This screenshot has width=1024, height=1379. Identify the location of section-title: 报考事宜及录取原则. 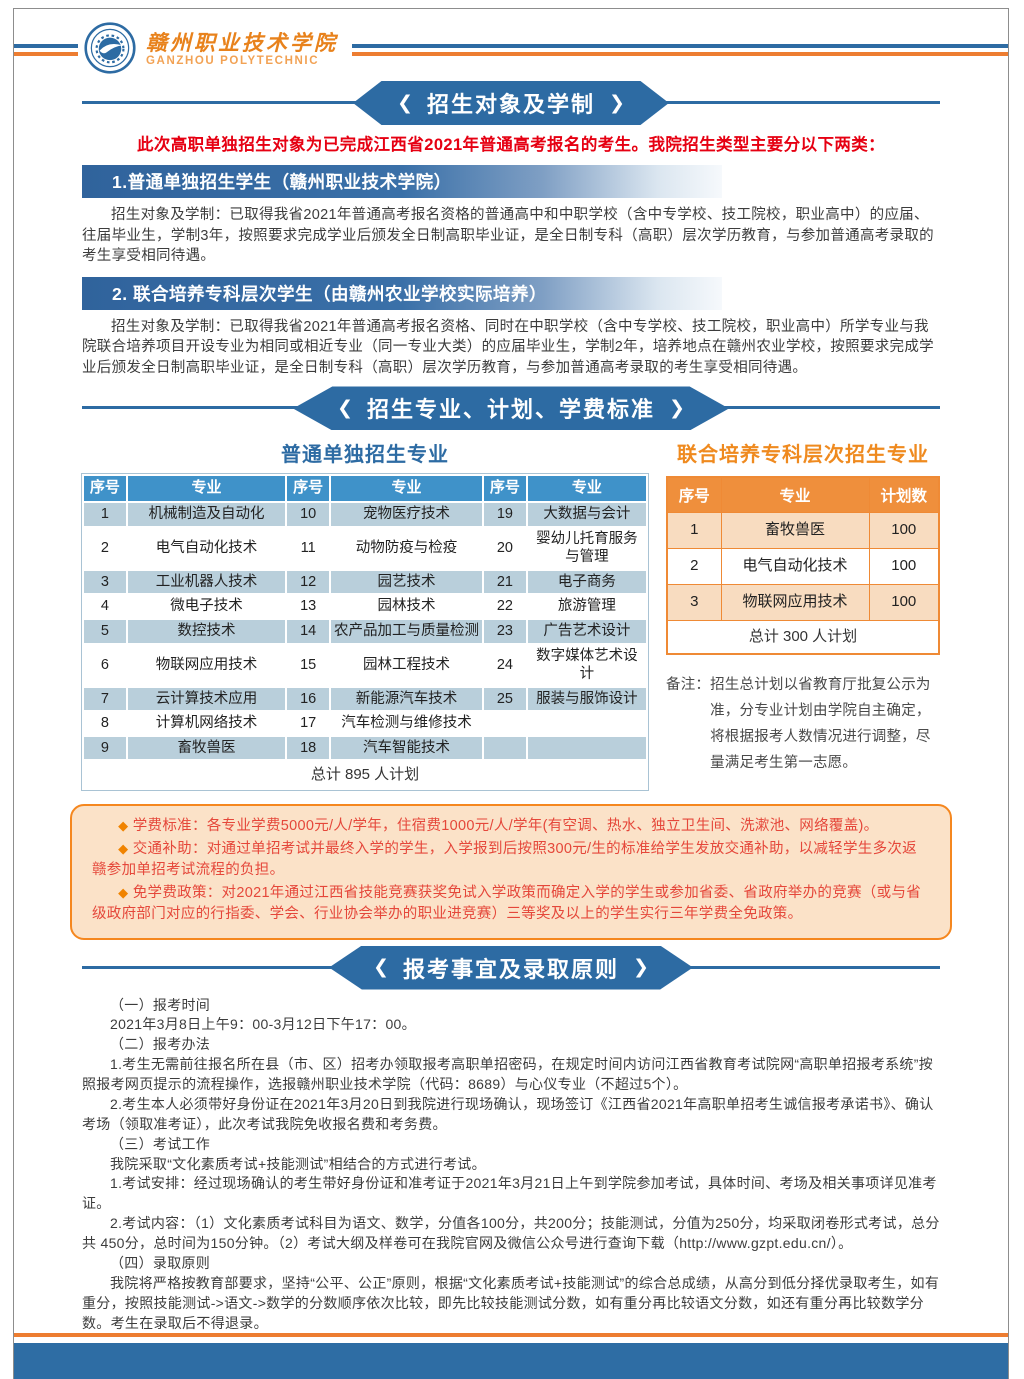
(510, 969).